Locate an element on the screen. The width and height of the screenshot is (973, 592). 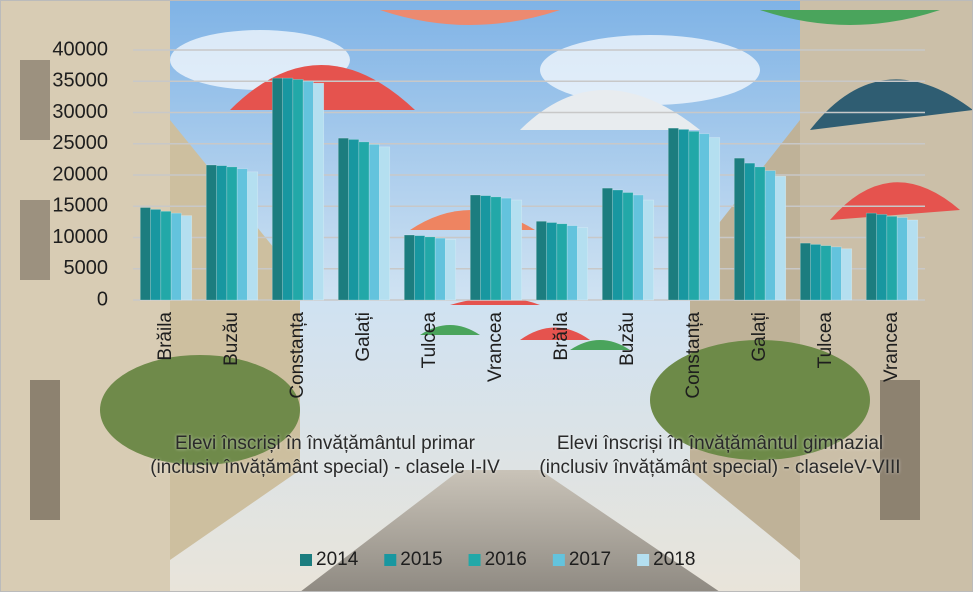
legend-label: 2016 is located at coordinates (506, 559).